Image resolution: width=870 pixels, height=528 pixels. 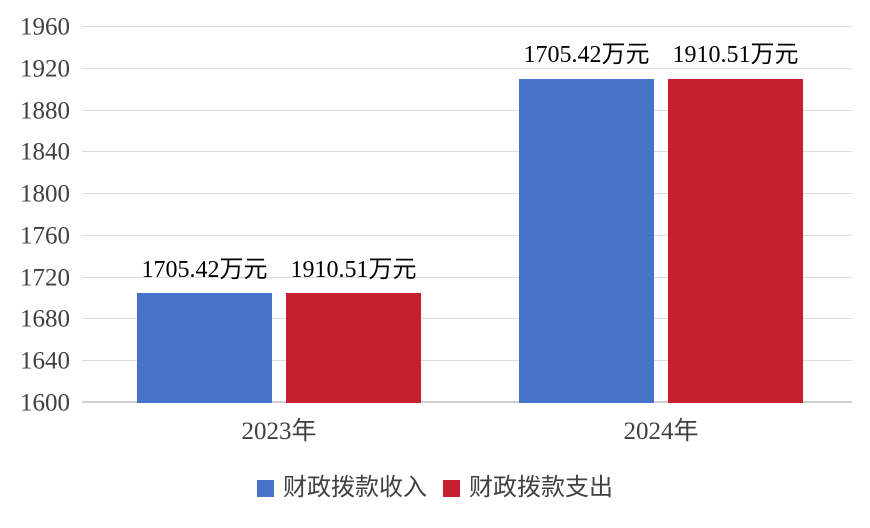 I want to click on y-tick-label: 1920, so click(x=45, y=69).